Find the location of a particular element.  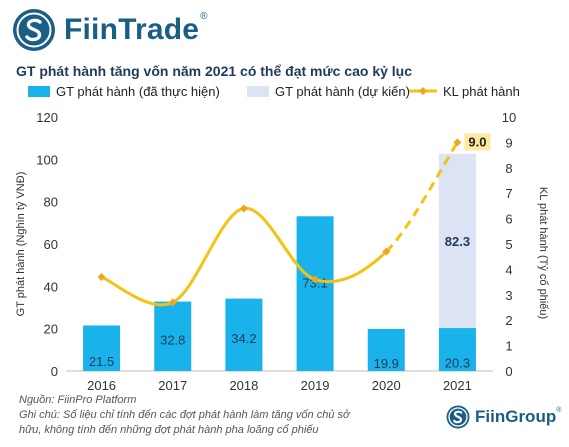

source-note: Nguồn: FiinPro Platform is located at coordinates (78, 400).